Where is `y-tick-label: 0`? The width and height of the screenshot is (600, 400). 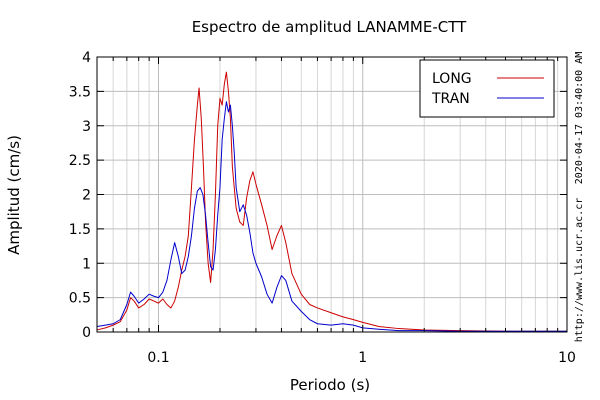 y-tick-label: 0 is located at coordinates (86, 333).